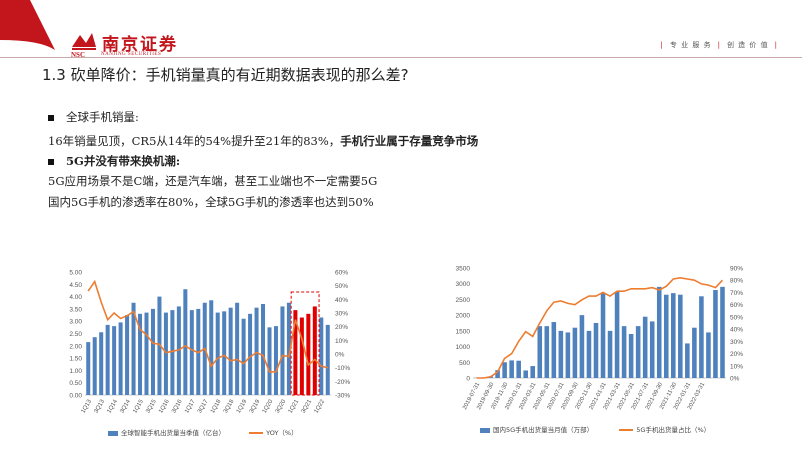  Describe the element at coordinates (113, 433) in the screenshot. I see `legend-swatch-bar` at that location.